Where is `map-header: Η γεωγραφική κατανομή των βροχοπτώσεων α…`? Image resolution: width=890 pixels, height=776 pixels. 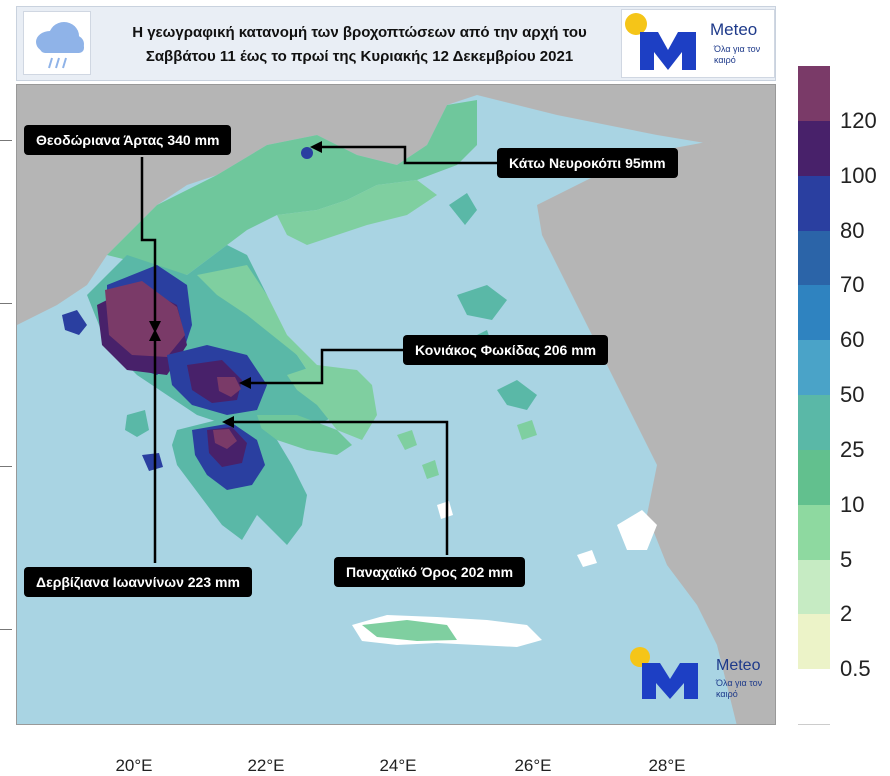 map-header: Η γεωγραφική κατανομή των βροχοπτώσεων α… is located at coordinates (396, 43).